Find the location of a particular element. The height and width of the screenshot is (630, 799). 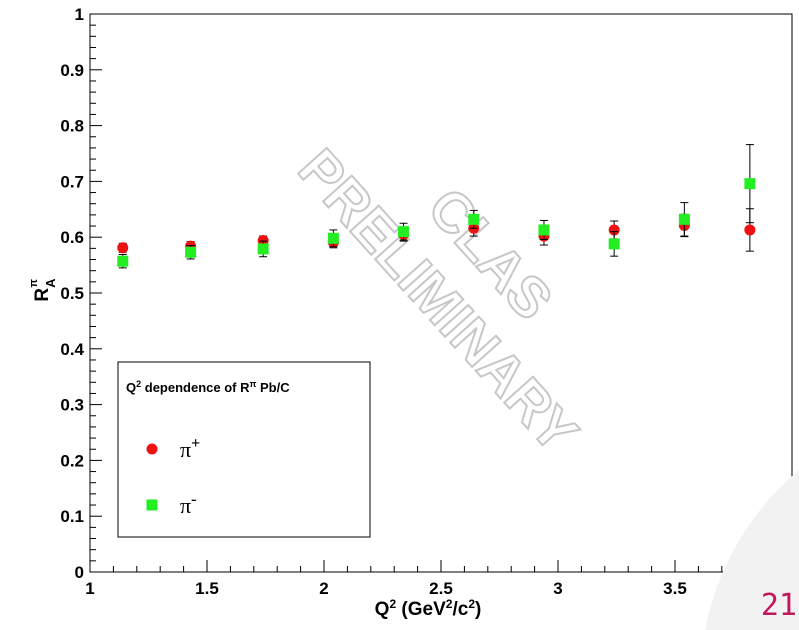

legend-marker-pi-minus is located at coordinates (152, 505).